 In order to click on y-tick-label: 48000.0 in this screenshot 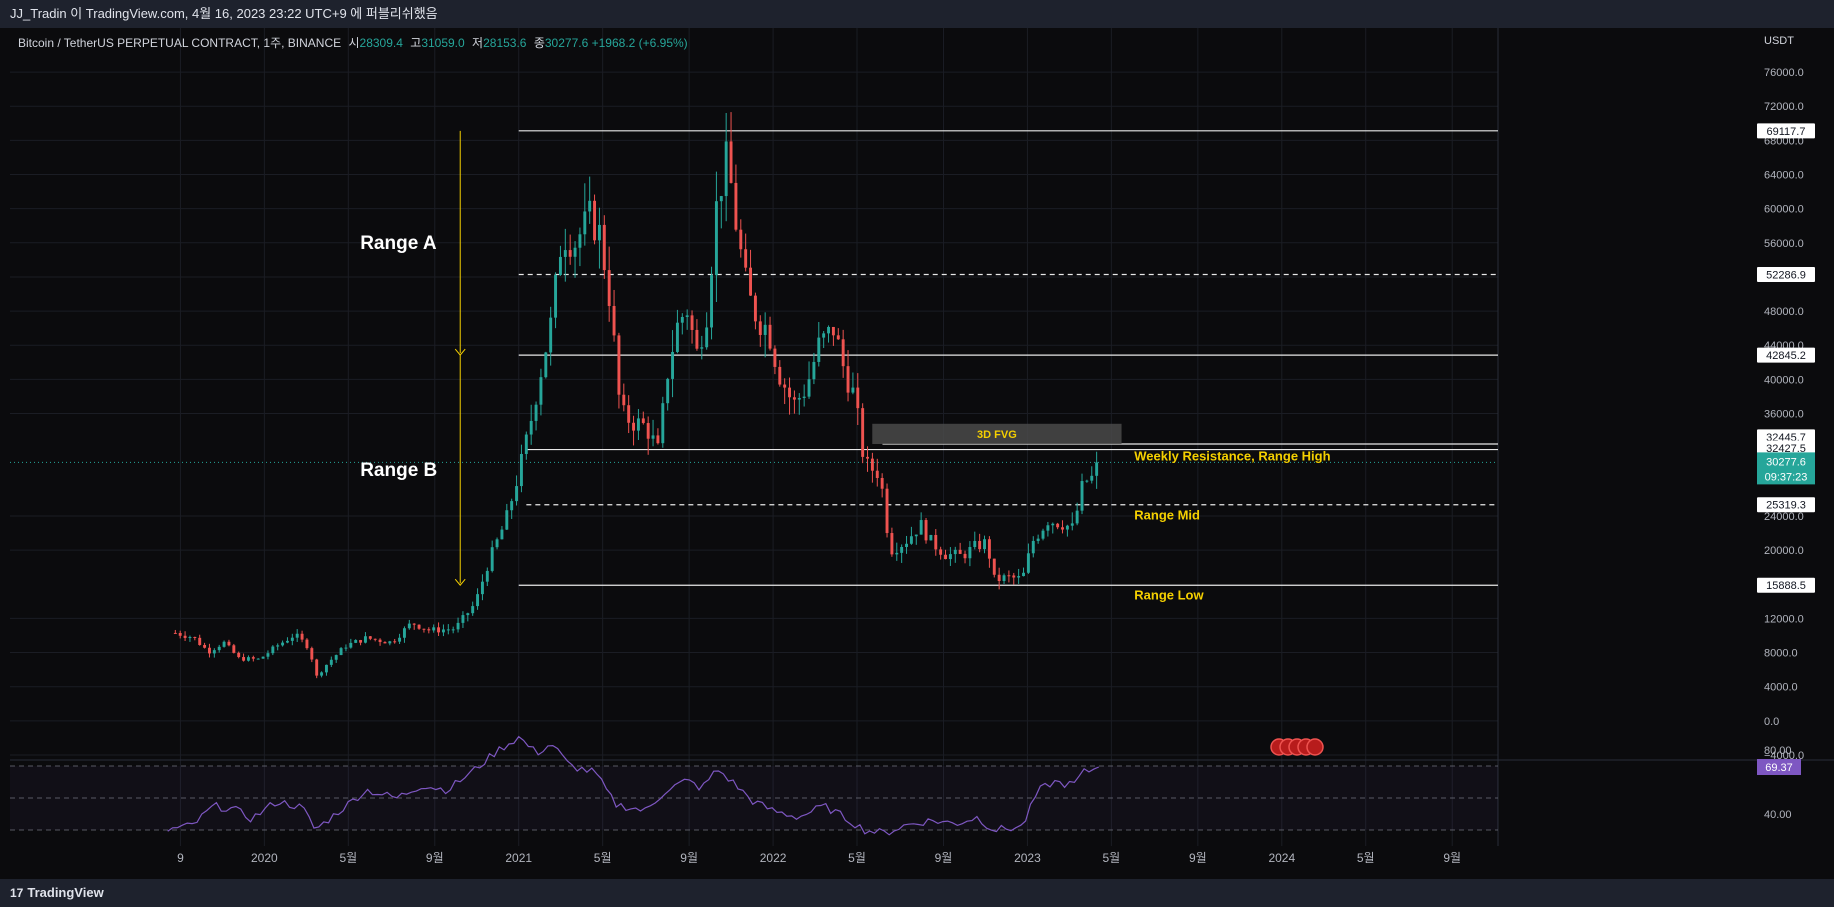, I will do `click(1784, 312)`.